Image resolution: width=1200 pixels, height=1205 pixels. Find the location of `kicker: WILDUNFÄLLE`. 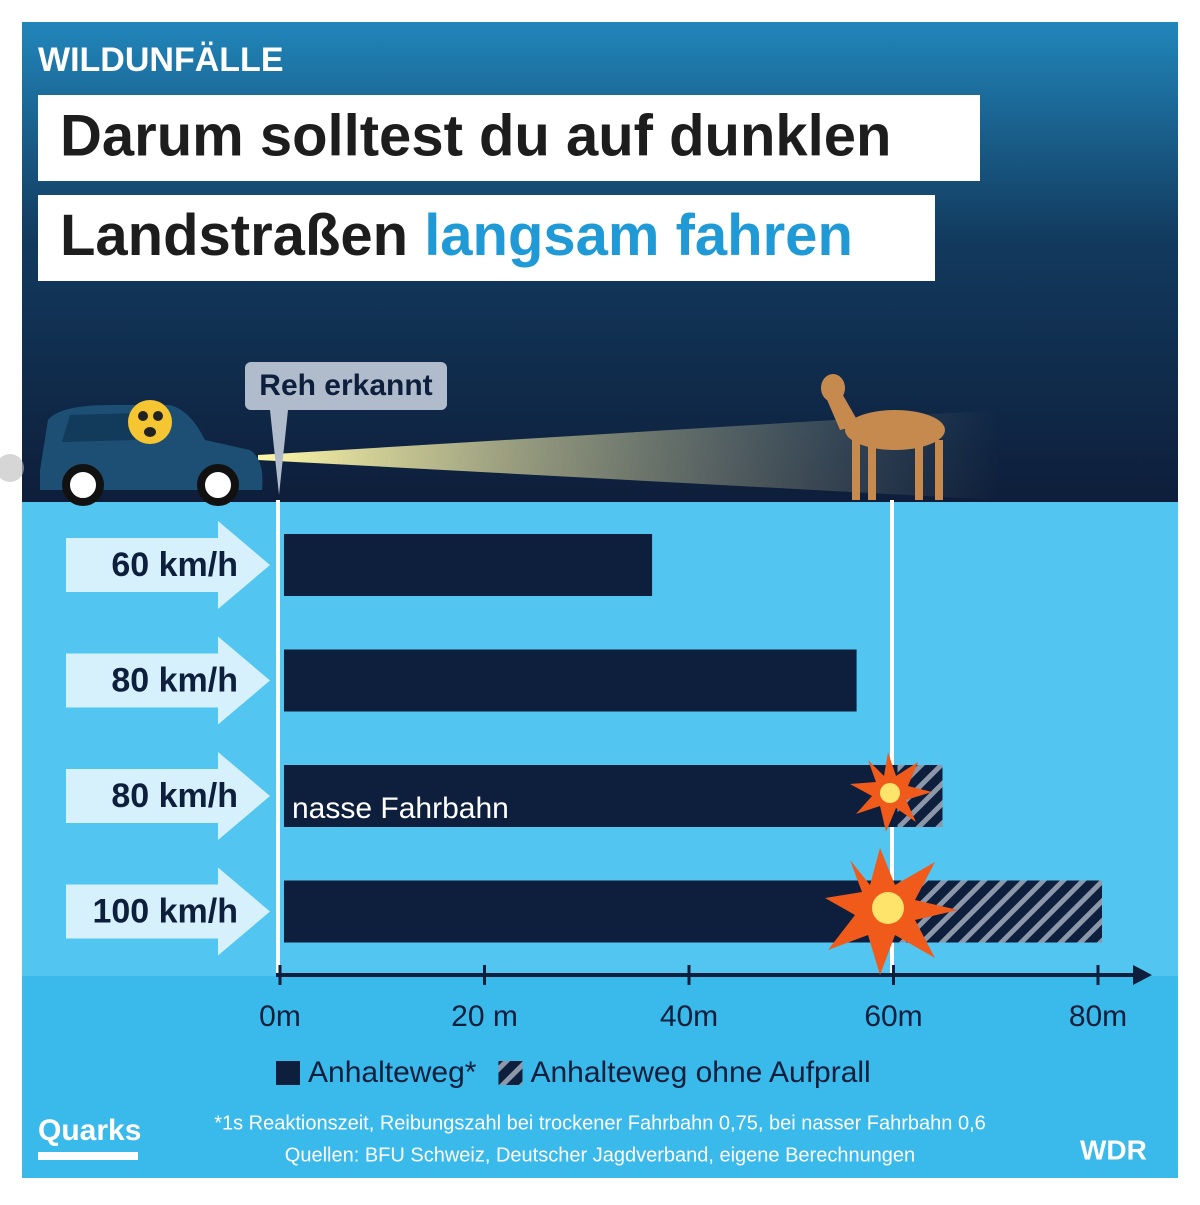

kicker: WILDUNFÄLLE is located at coordinates (161, 60).